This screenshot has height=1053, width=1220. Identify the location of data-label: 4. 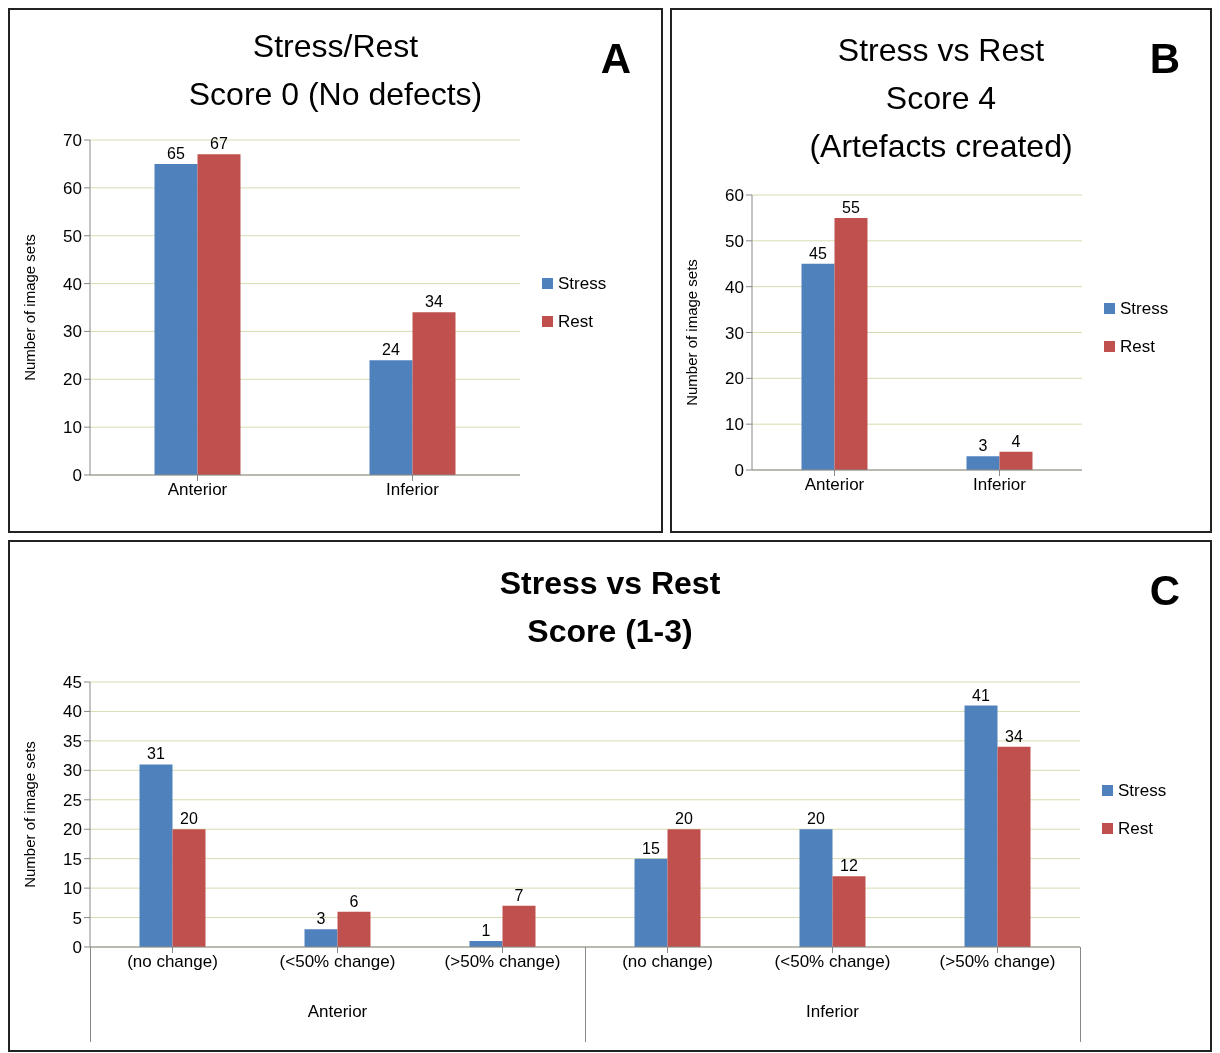
(1016, 441).